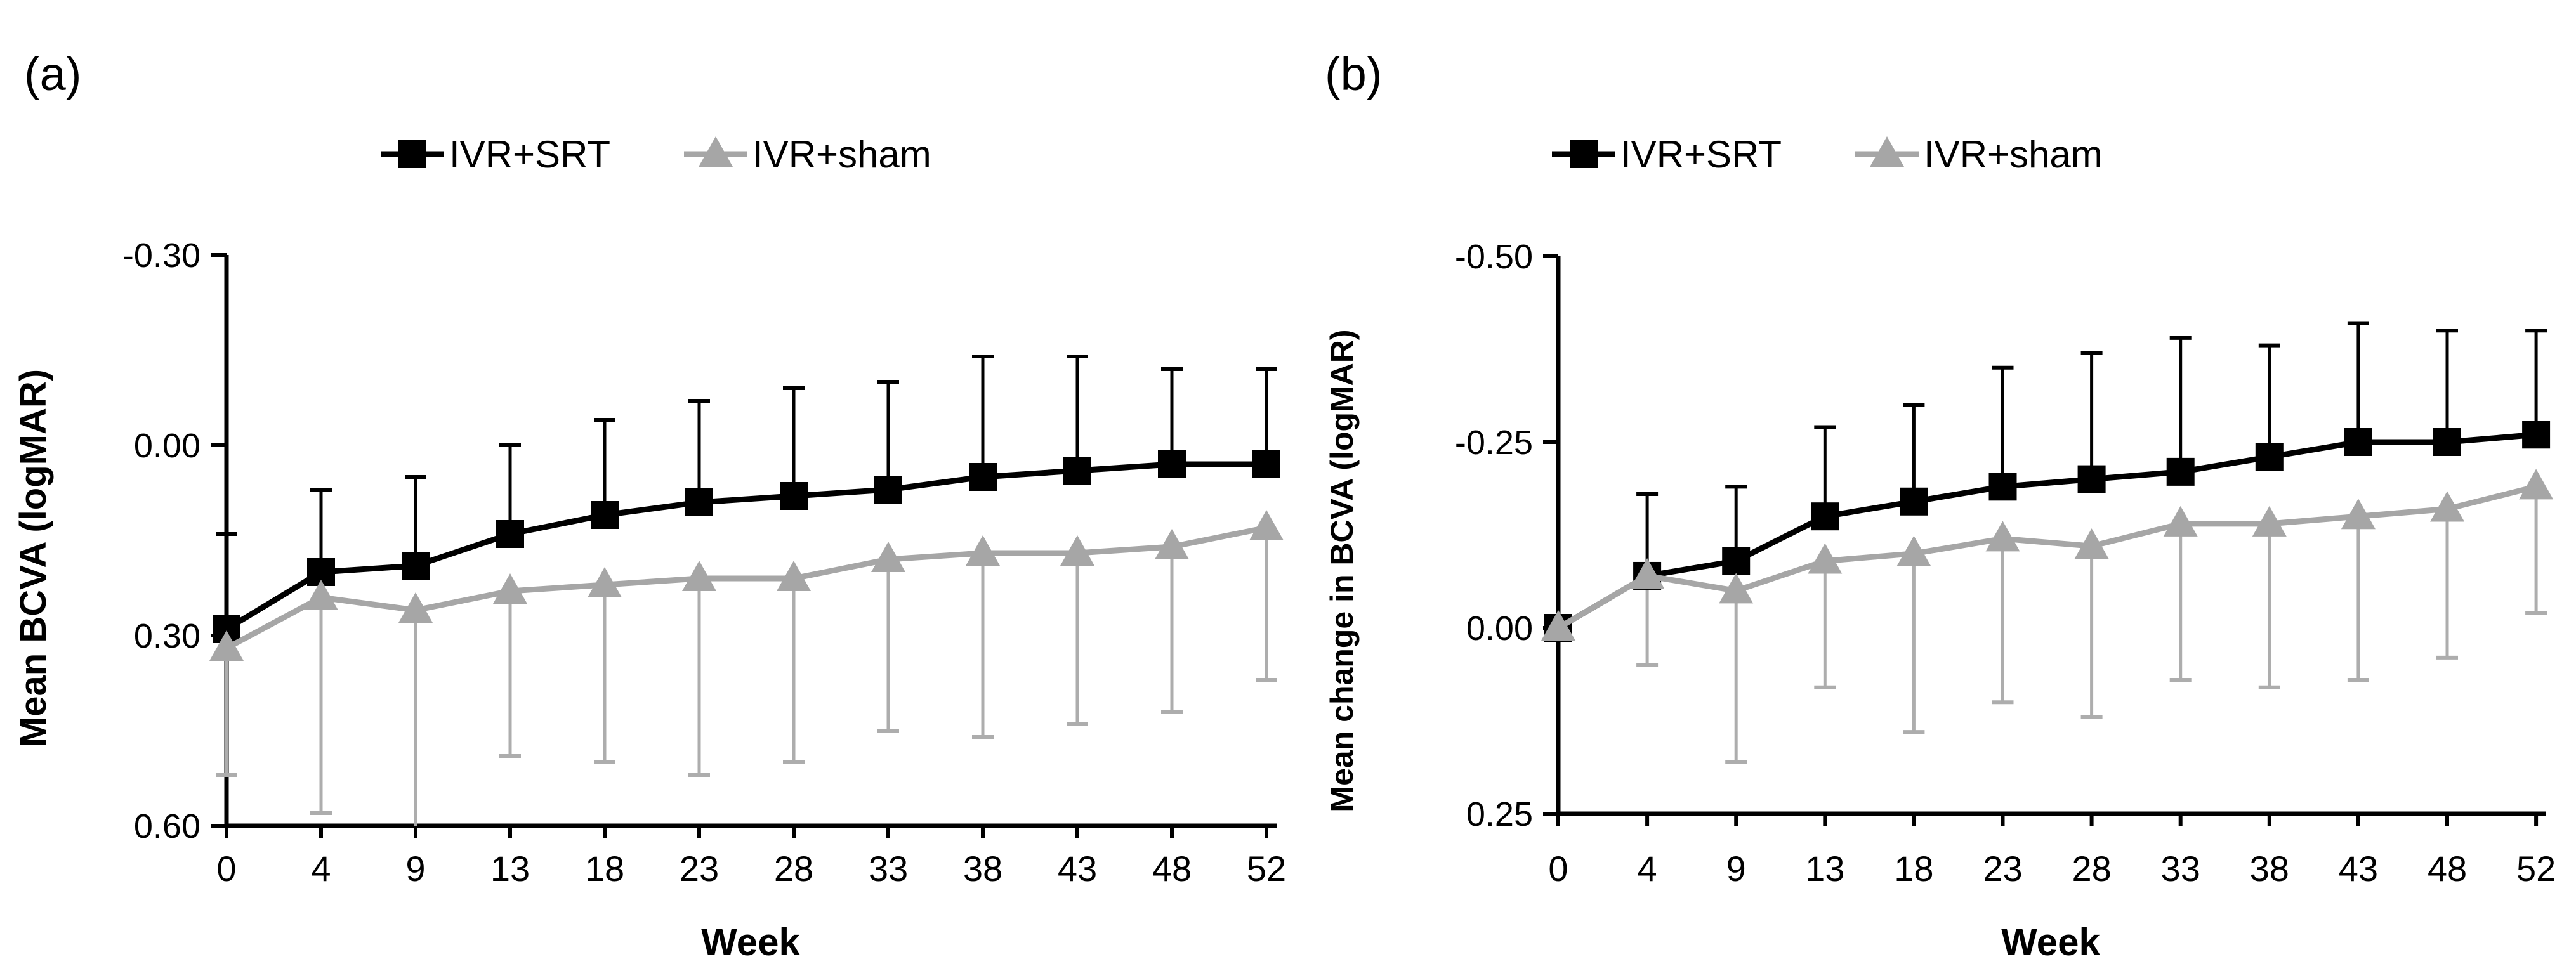 This screenshot has width=2576, height=978. What do you see at coordinates (1499, 814) in the screenshot?
I see `y-tick-label: 0.25` at bounding box center [1499, 814].